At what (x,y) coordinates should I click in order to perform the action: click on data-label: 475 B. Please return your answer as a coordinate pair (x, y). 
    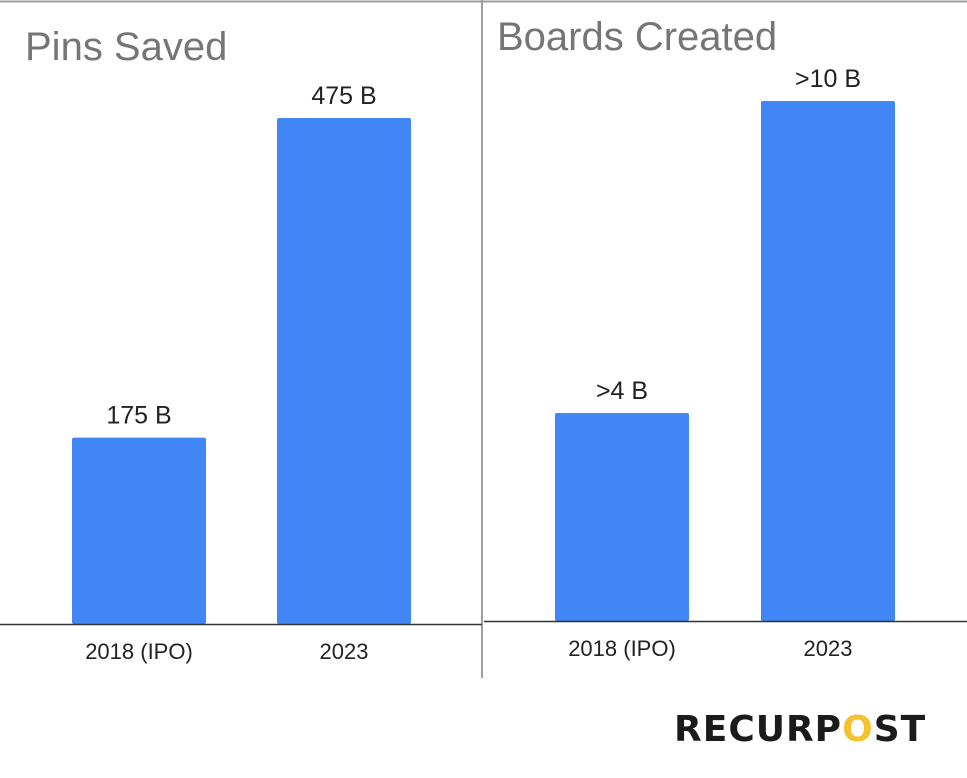
    Looking at the image, I should click on (343, 96).